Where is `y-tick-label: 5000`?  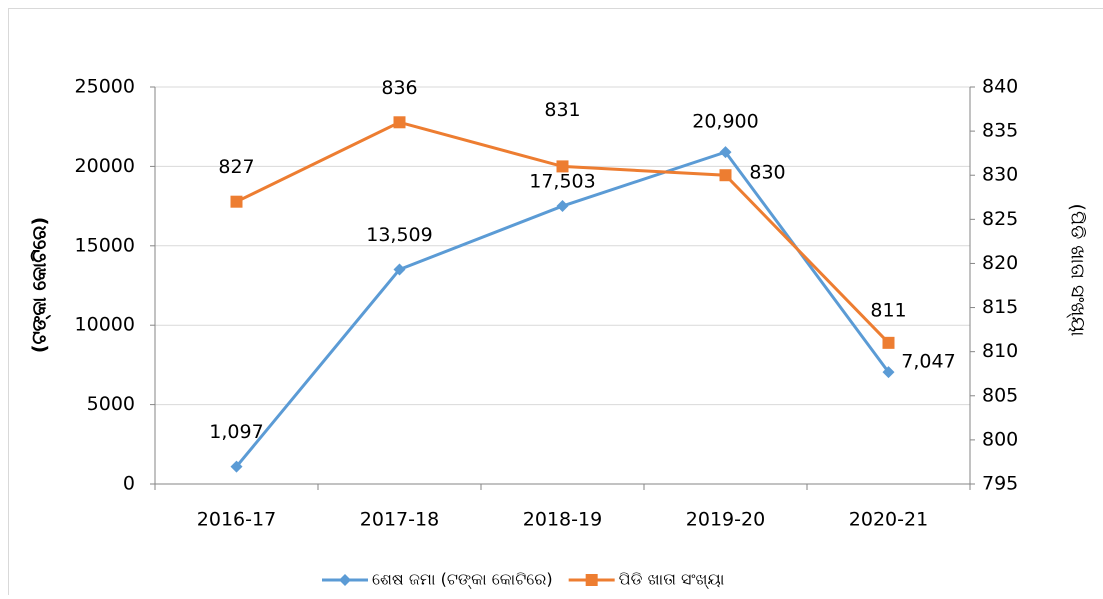 y-tick-label: 5000 is located at coordinates (111, 404).